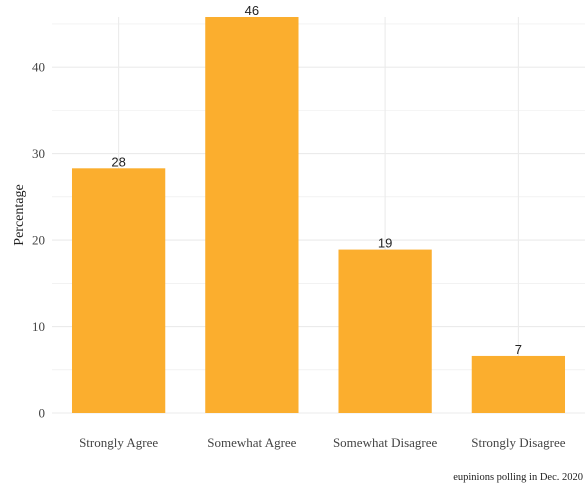 The width and height of the screenshot is (587, 484). I want to click on bar-value-label: 19, so click(385, 243).